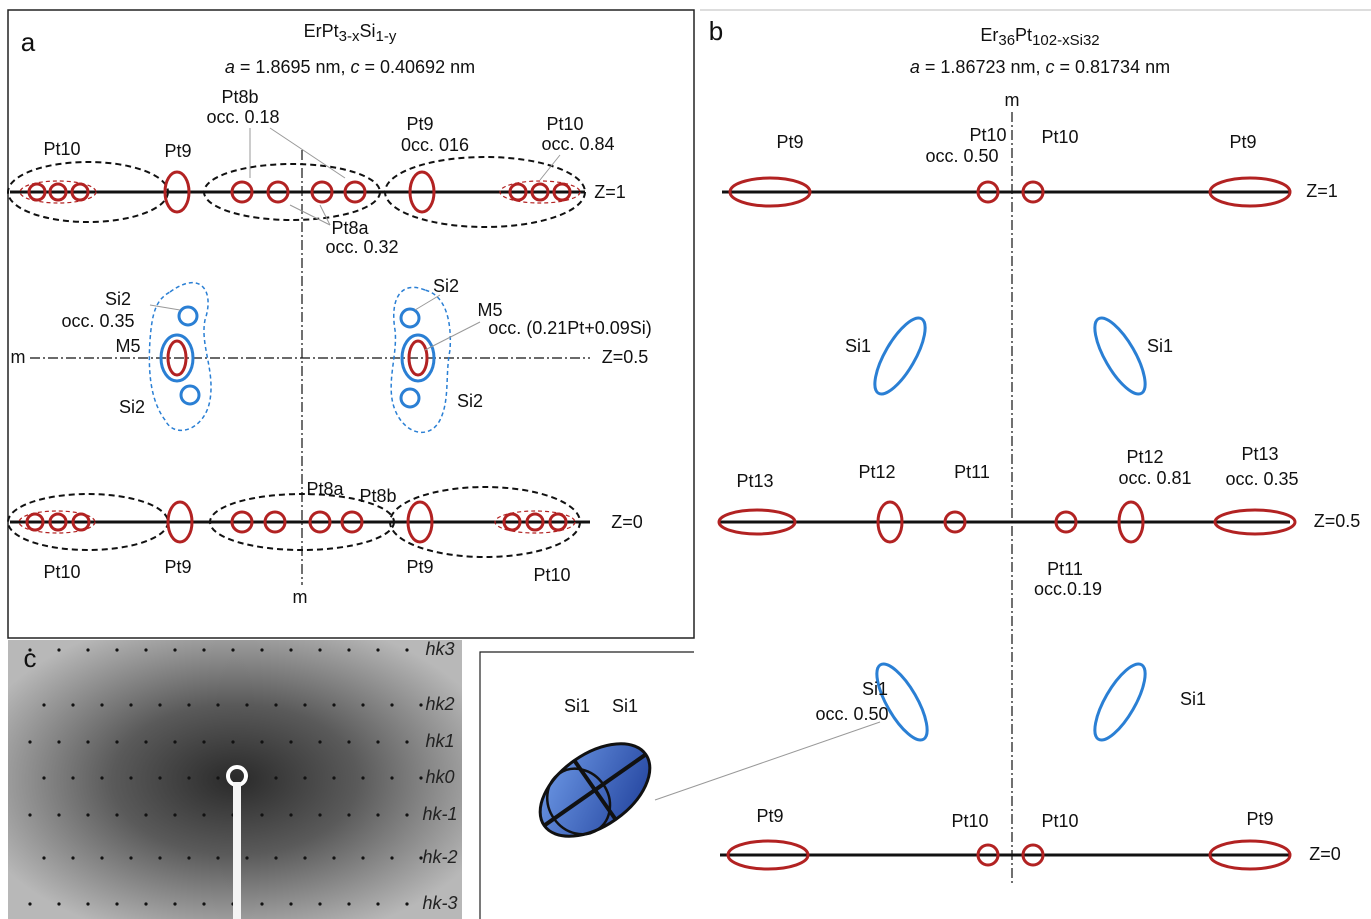  Describe the element at coordinates (439, 777) in the screenshot. I see `layer-label: hk0` at that location.